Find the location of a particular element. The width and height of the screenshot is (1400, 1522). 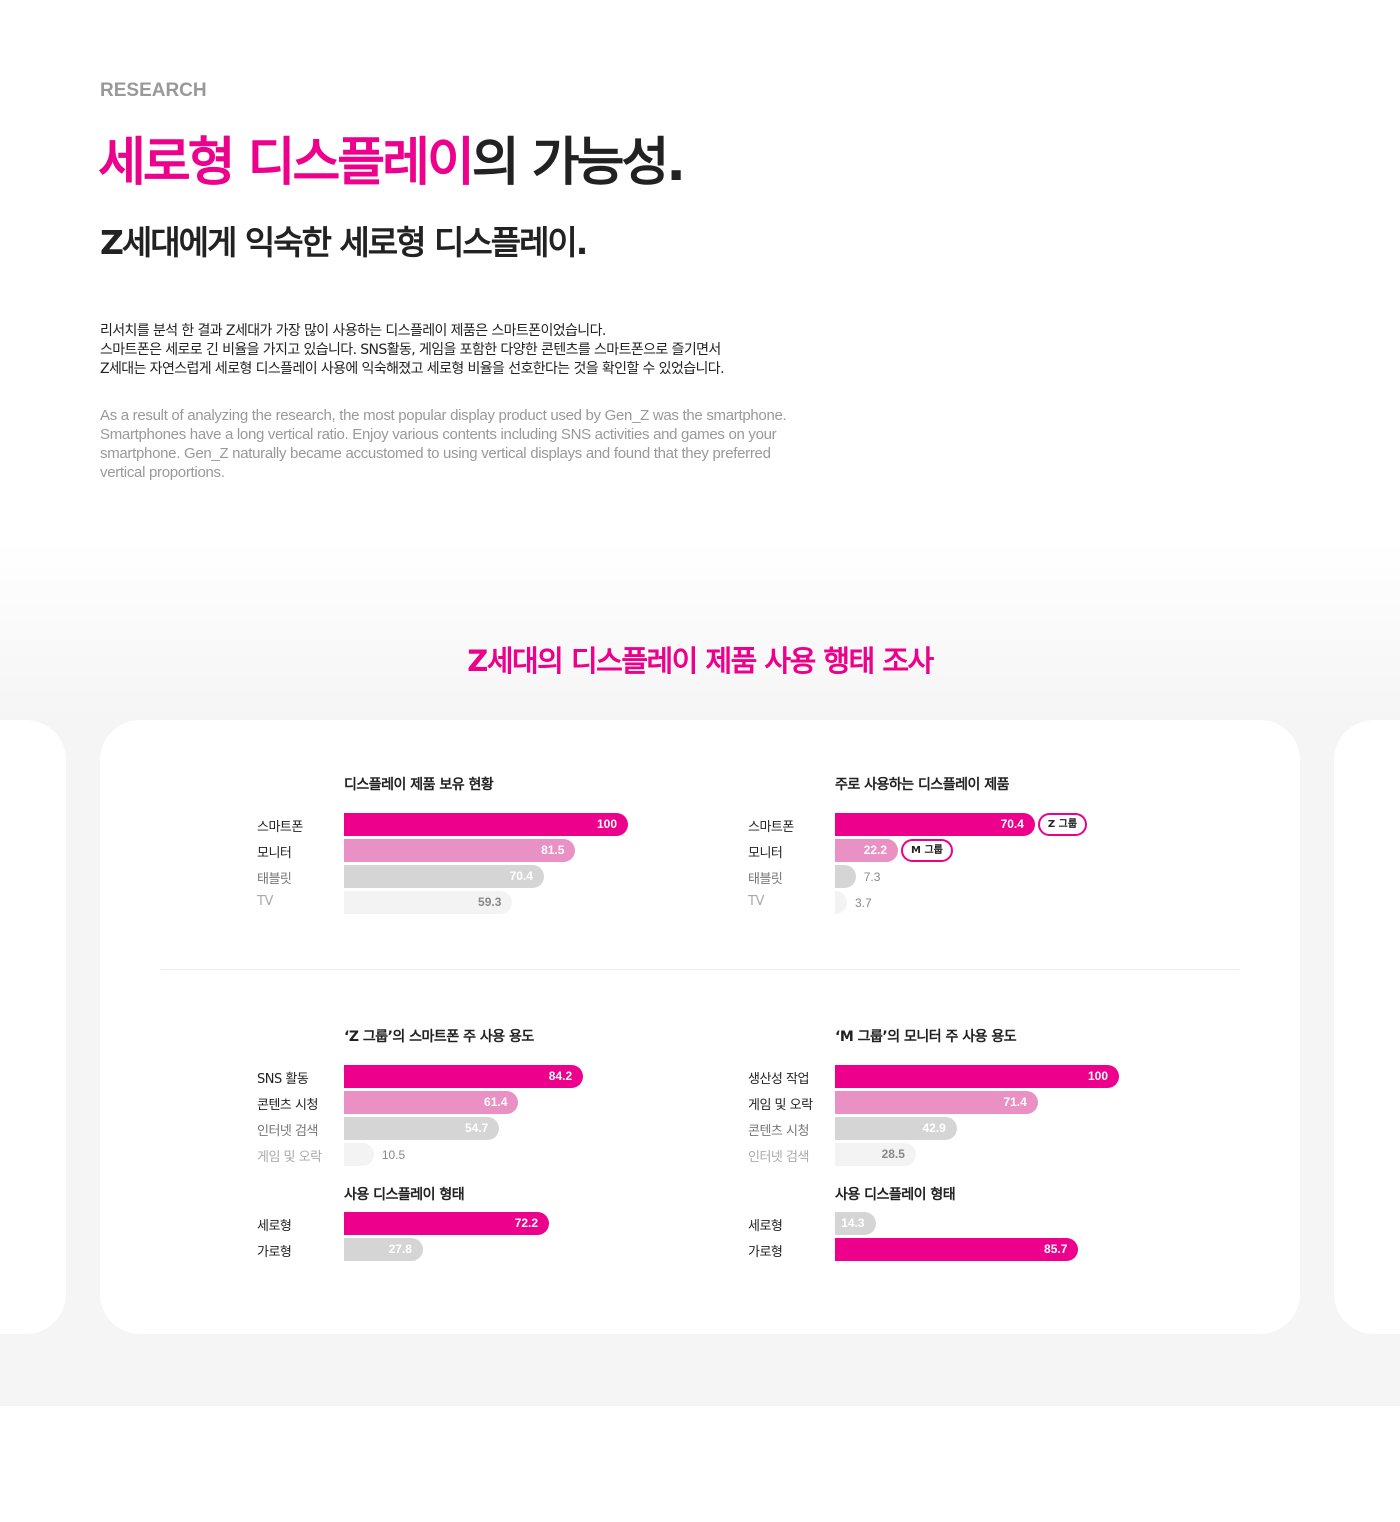

bar-row: 81.5 is located at coordinates (460, 850).